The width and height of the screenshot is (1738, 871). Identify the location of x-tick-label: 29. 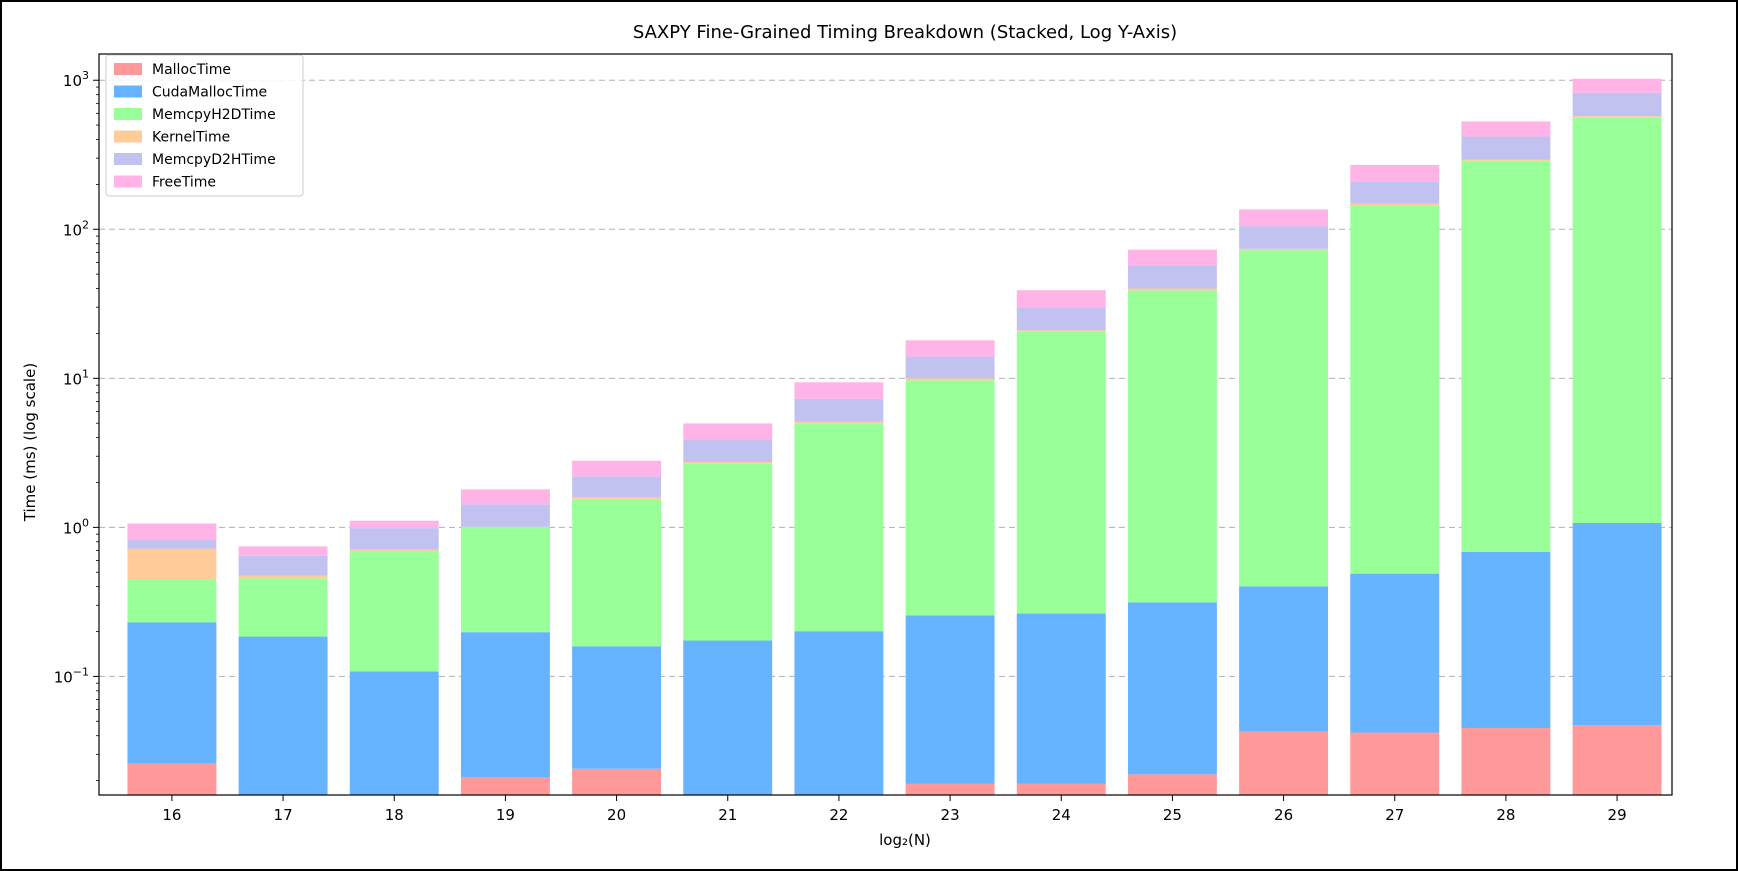
(1617, 815).